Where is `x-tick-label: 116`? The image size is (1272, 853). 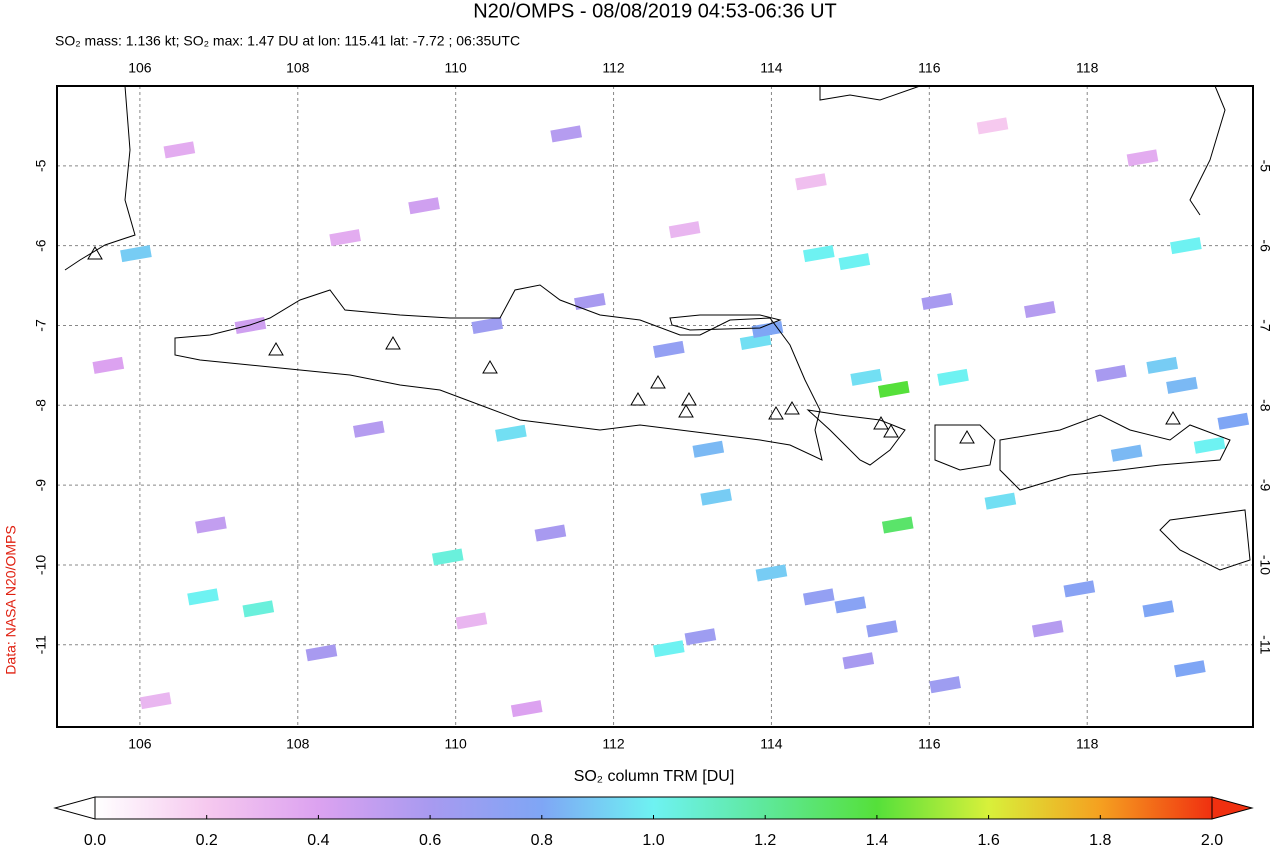
x-tick-label: 116 is located at coordinates (929, 744).